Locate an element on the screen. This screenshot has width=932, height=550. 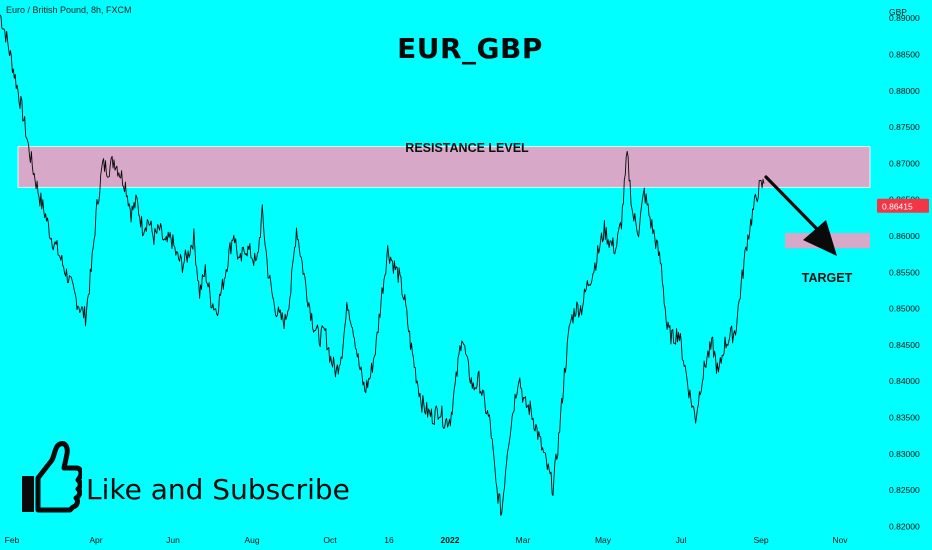
current-price-box is located at coordinates (903, 205).